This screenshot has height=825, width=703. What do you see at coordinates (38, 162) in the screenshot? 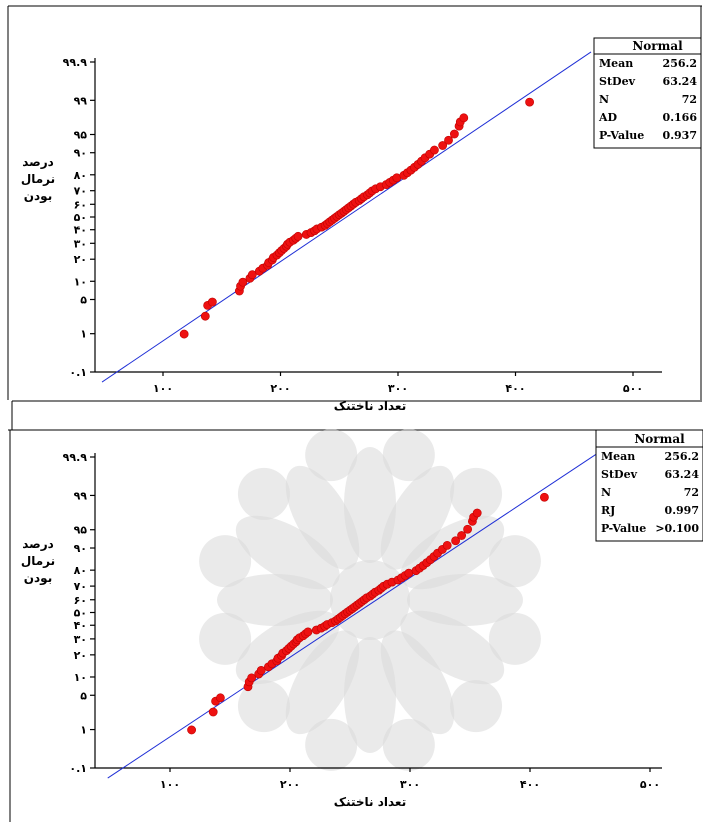
I see `y-axis-title-line: درصد` at bounding box center [38, 162].